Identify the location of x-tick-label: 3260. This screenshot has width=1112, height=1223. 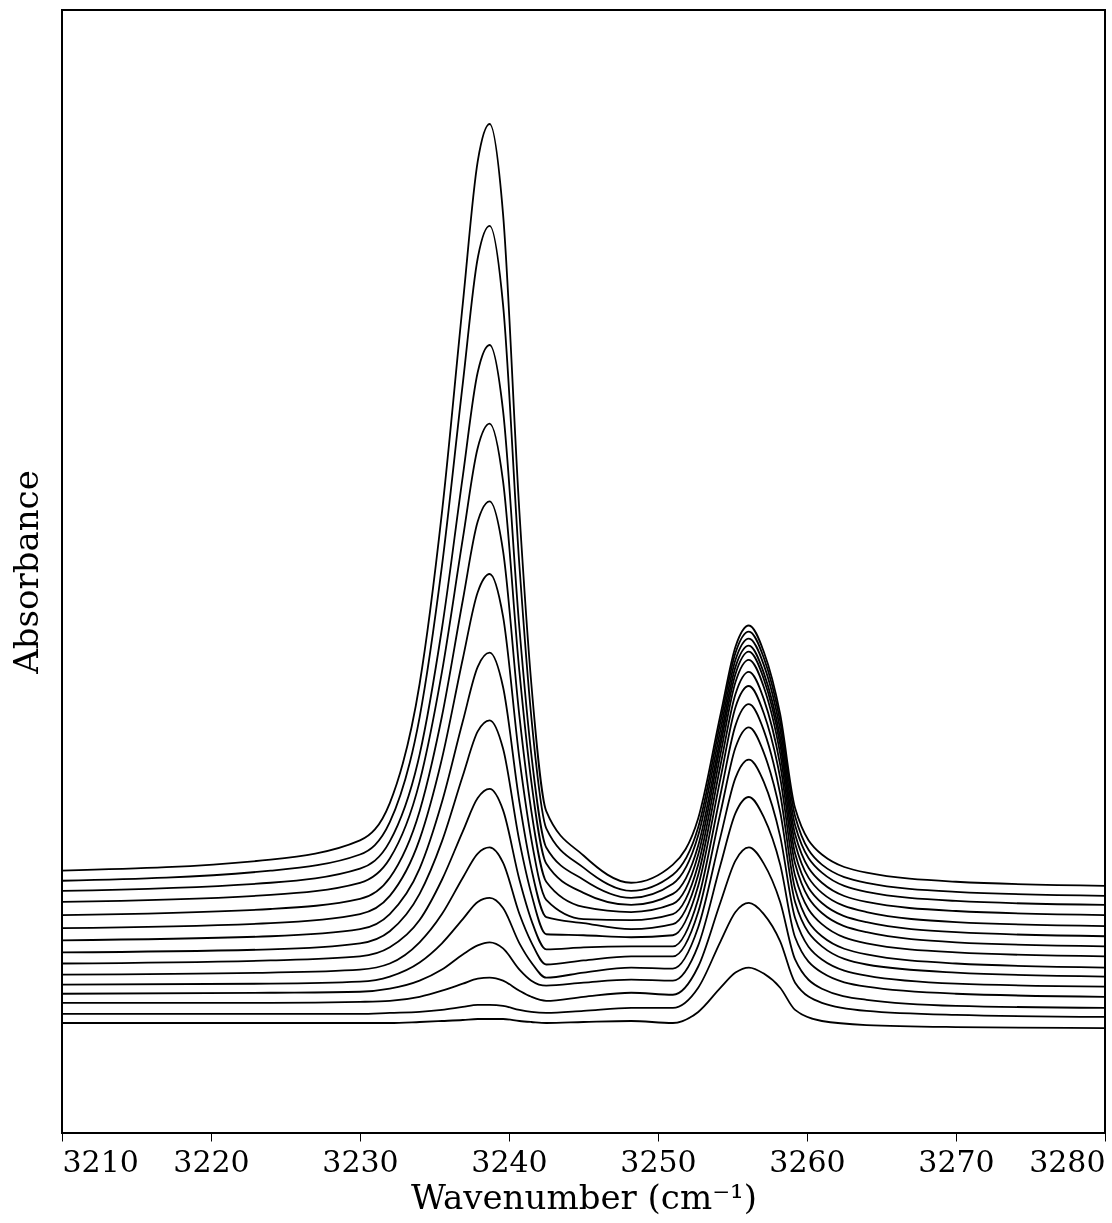
(807, 1161).